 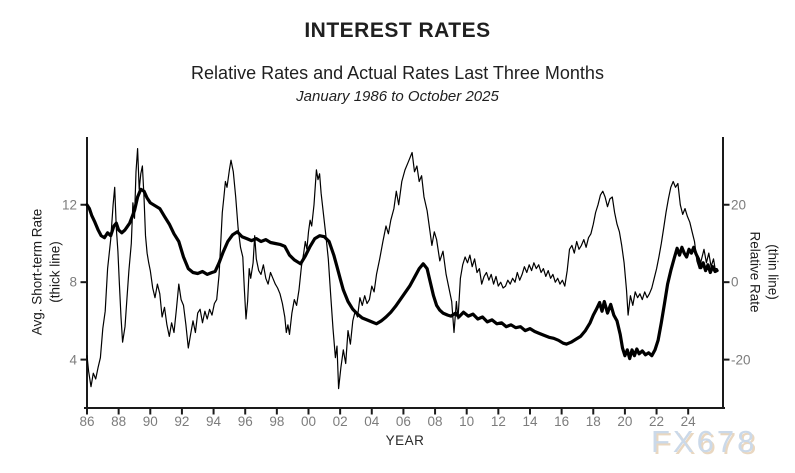 I want to click on x-tick-label: 16, so click(x=562, y=421).